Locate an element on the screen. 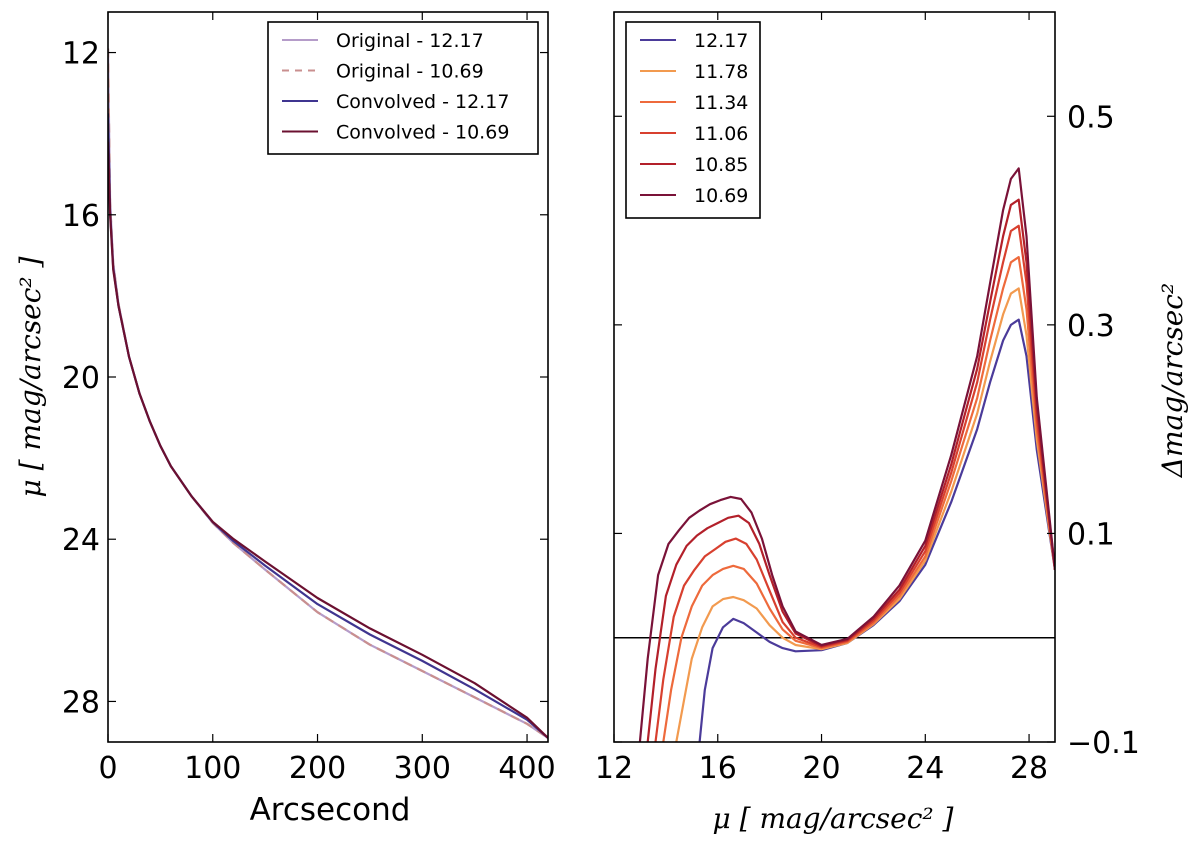 Image resolution: width=1200 pixels, height=847 pixels. left-xtick-label: 200 is located at coordinates (317, 768).